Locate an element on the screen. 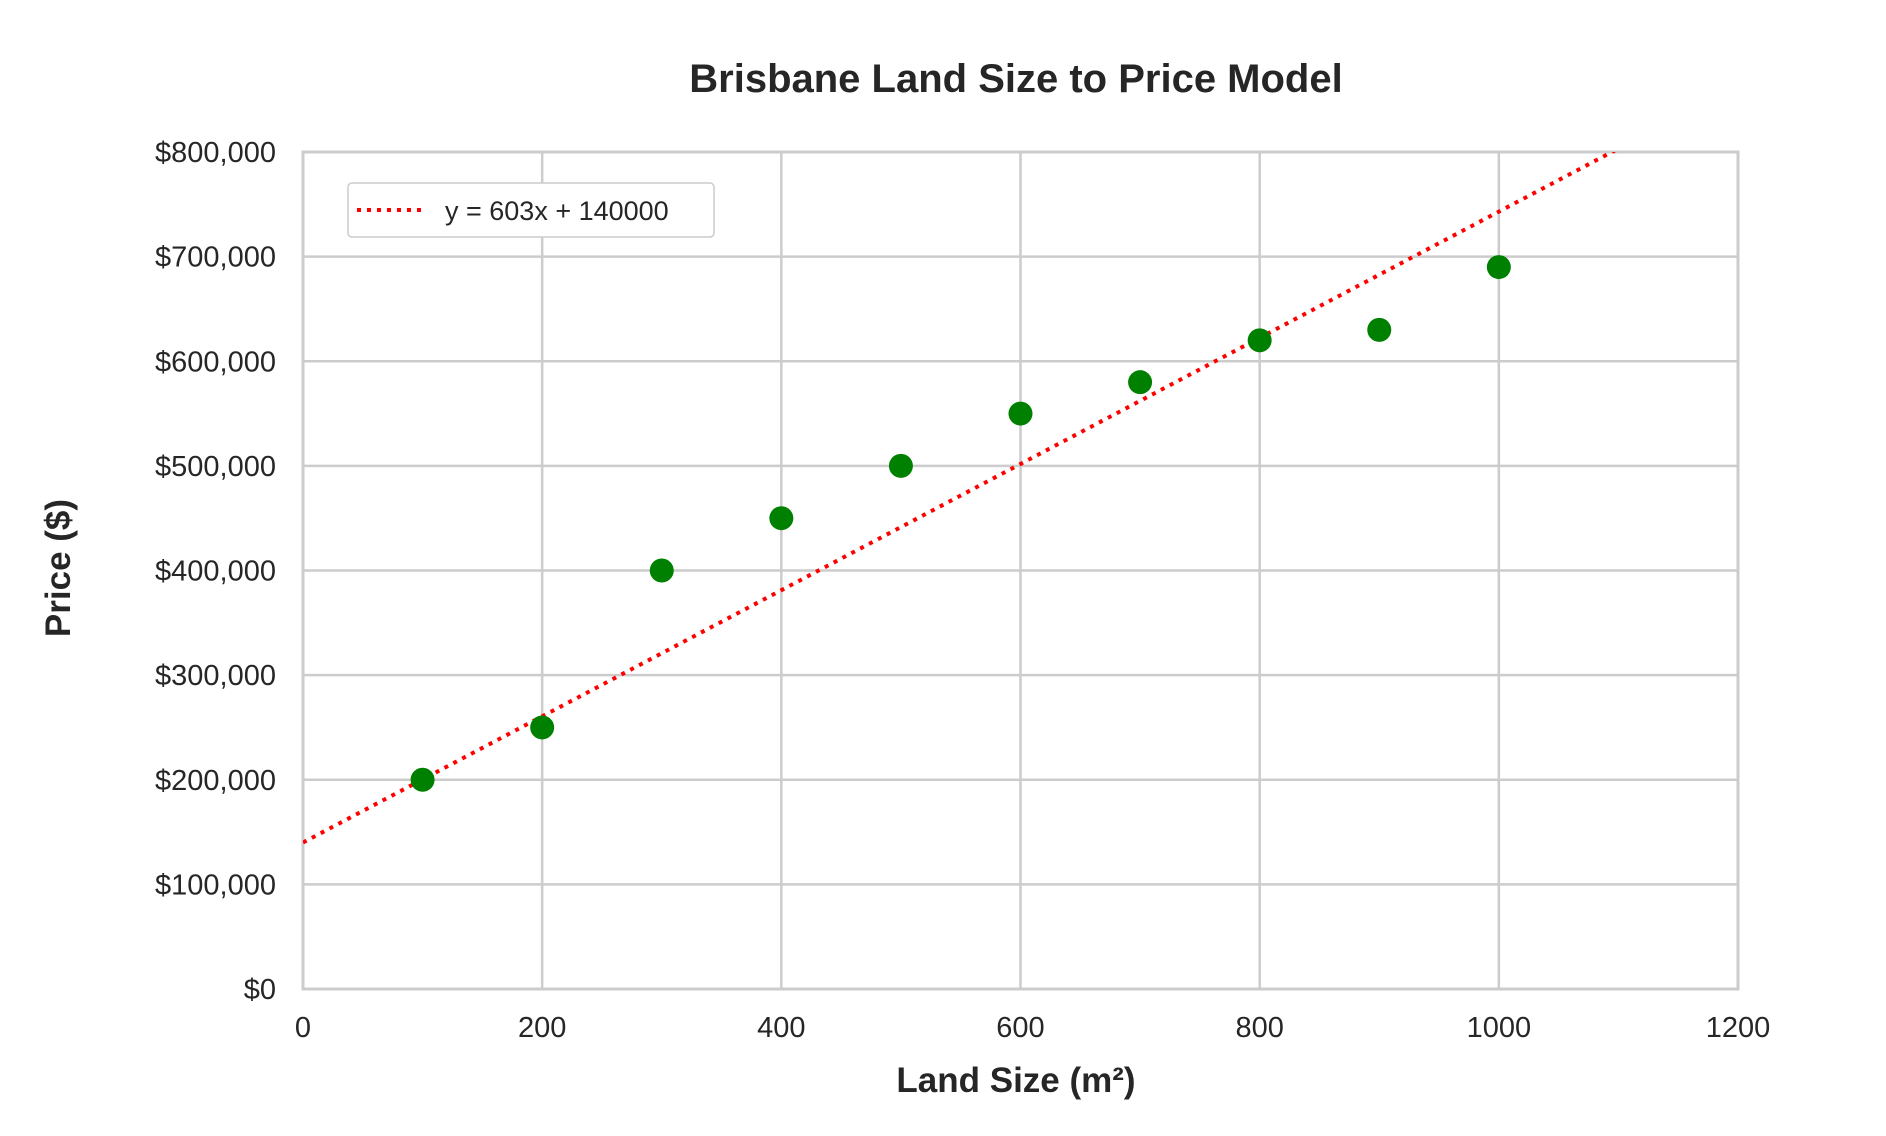  y-tick-label: $100,000 is located at coordinates (215, 885).